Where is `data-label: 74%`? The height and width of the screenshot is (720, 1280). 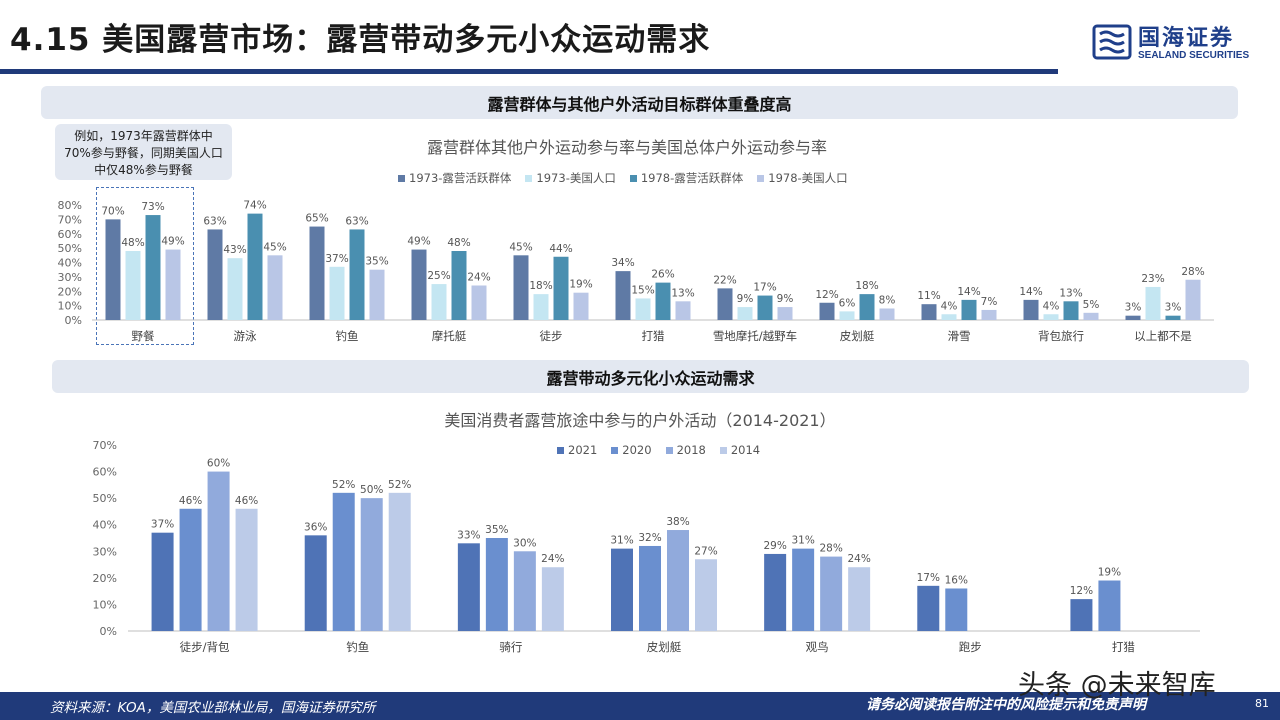
data-label: 74% is located at coordinates (254, 206).